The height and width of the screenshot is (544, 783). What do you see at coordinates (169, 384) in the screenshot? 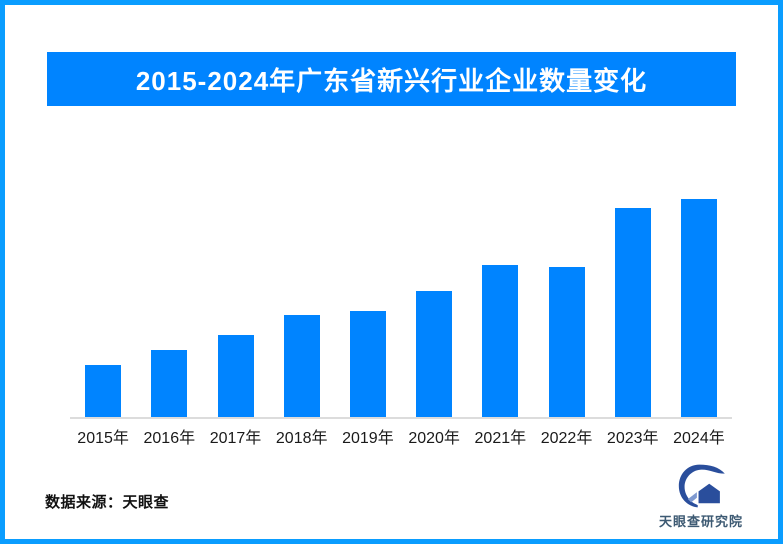
I see `bar-2016年` at bounding box center [169, 384].